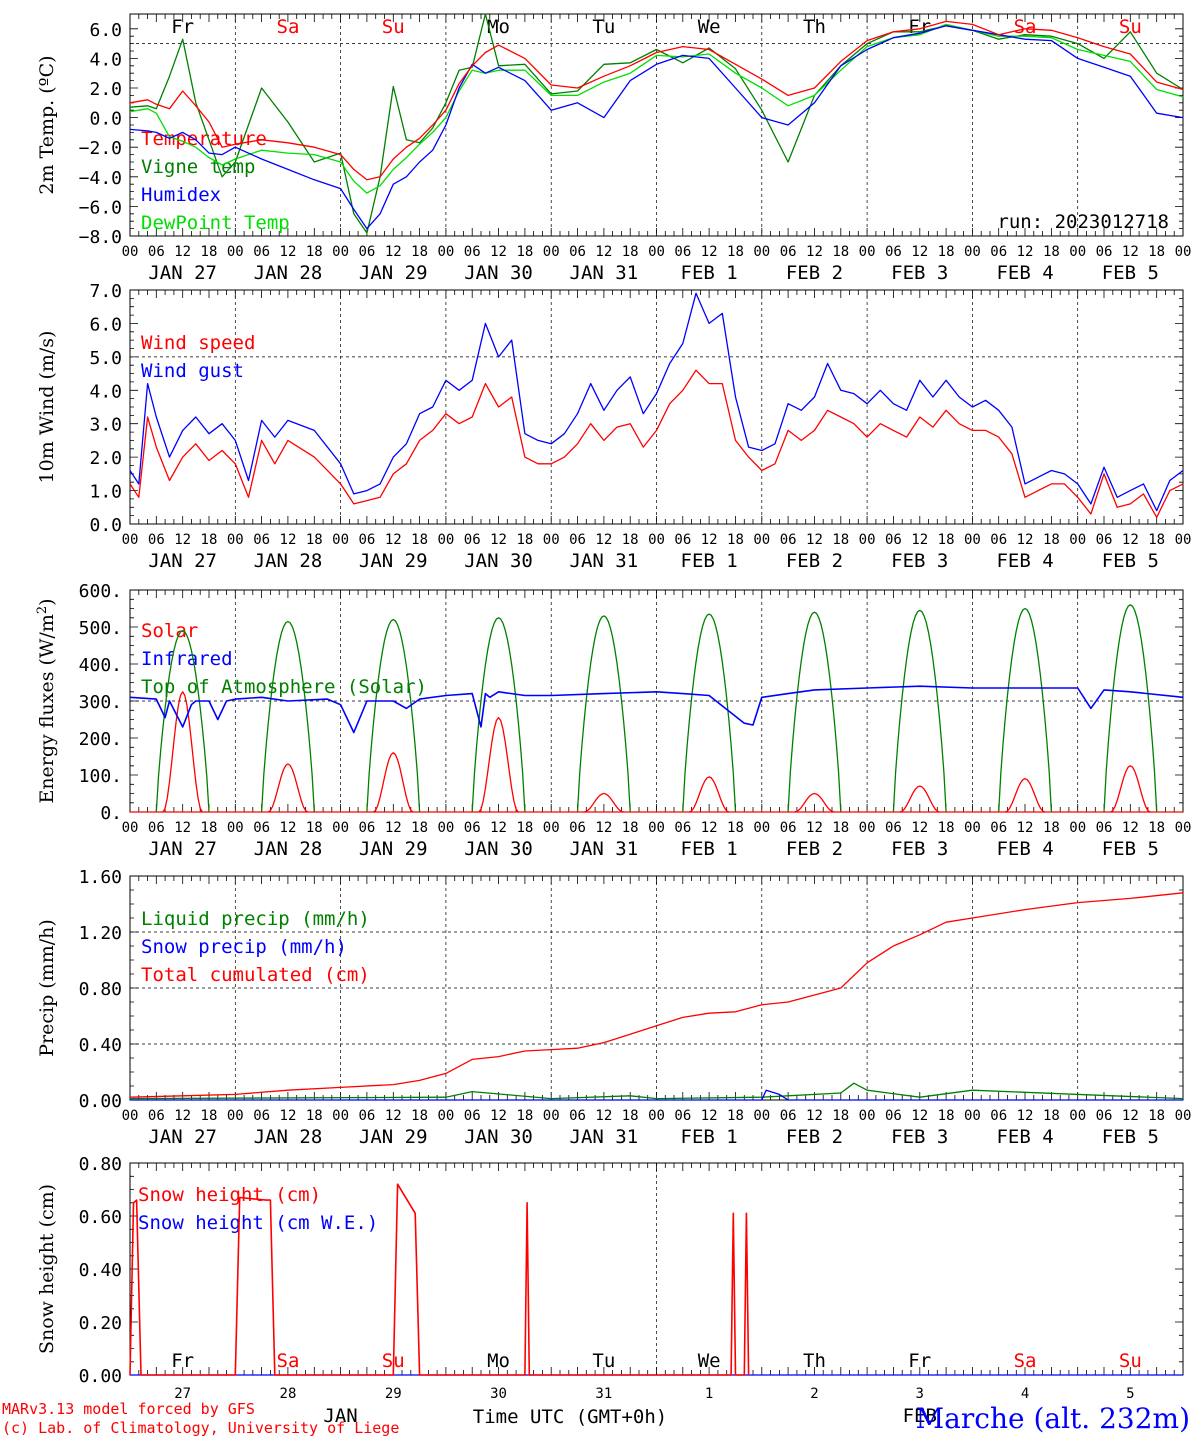 Image resolution: width=1194 pixels, height=1440 pixels. Describe the element at coordinates (105, 324) in the screenshot. I see `wind-y-tick-label: 6.0` at that location.